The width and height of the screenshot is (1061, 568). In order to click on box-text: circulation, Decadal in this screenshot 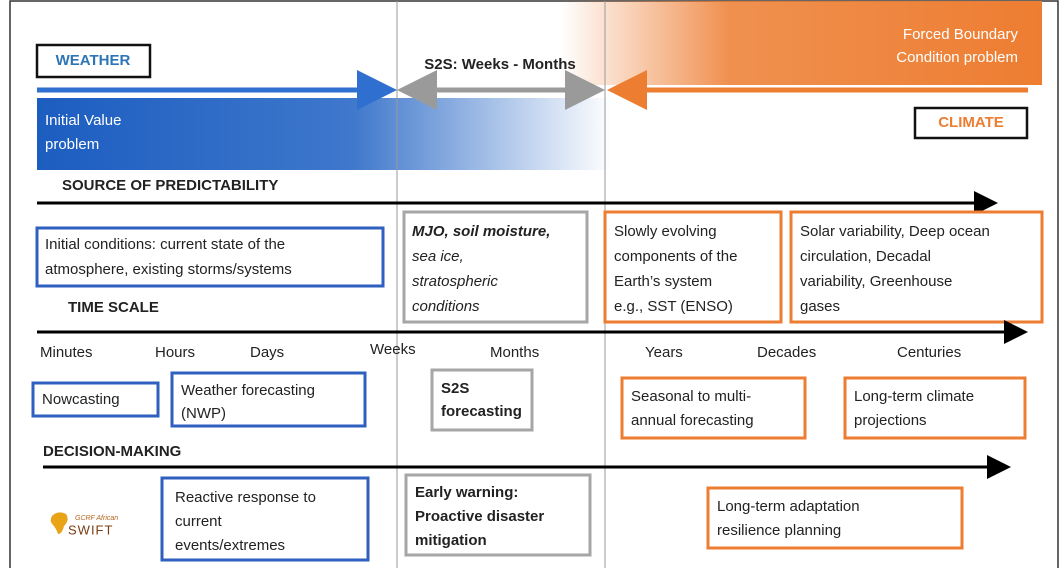, I will do `click(865, 256)`.